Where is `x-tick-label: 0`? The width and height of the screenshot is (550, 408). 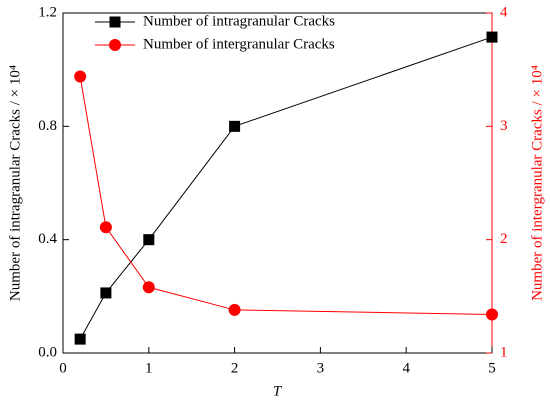
x-tick-label: 0 is located at coordinates (63, 368).